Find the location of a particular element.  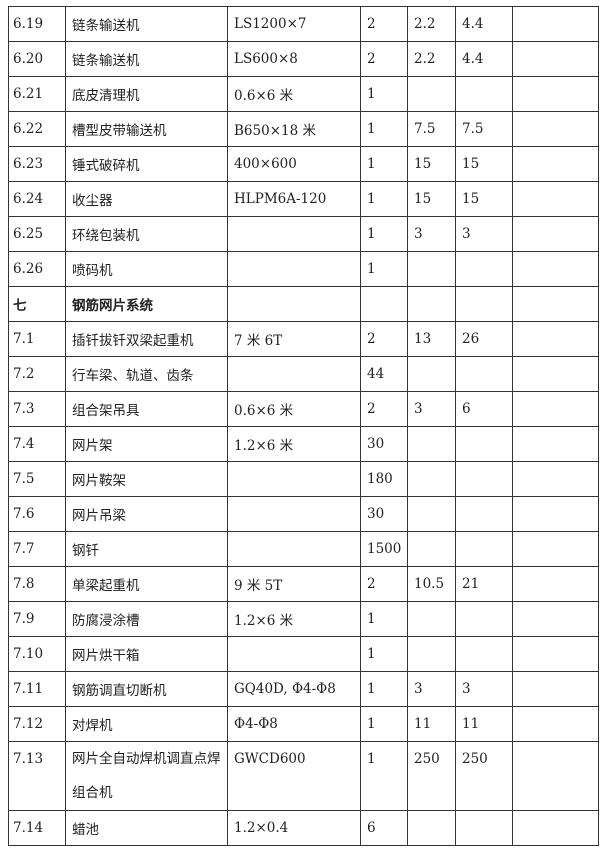

cell-name: 网片全自动焊机调直点焊组合机 is located at coordinates (146, 776).